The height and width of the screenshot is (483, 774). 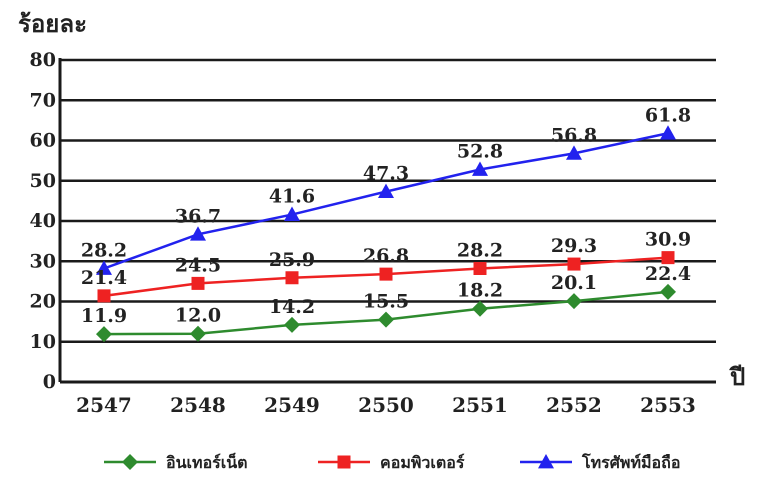 What do you see at coordinates (198, 405) in the screenshot?
I see `x-tick-label-2548: 2548` at bounding box center [198, 405].